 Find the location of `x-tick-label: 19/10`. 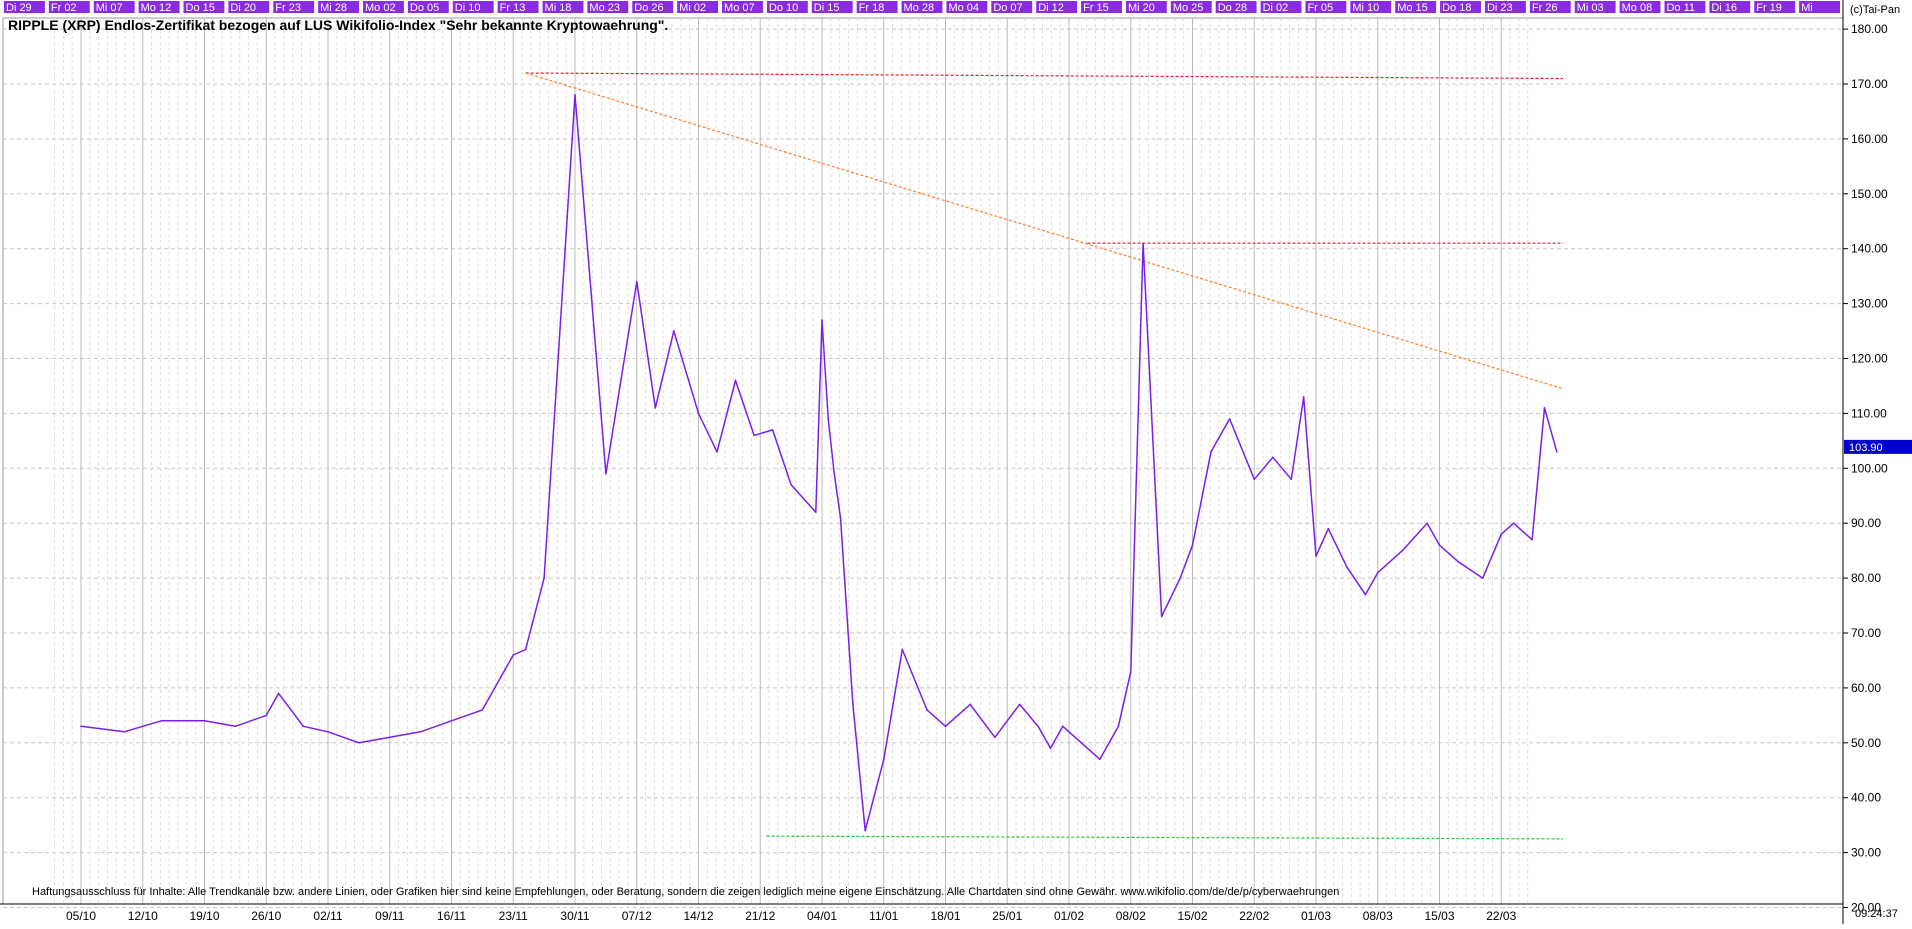

x-tick-label: 19/10 is located at coordinates (204, 916).